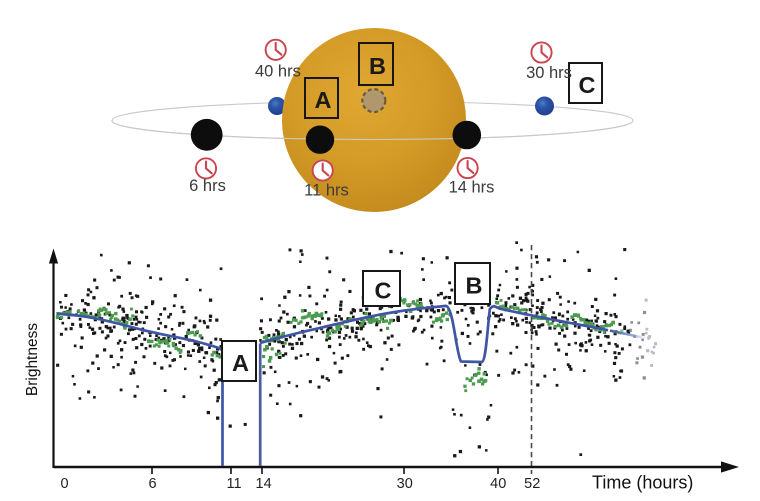  What do you see at coordinates (405, 484) in the screenshot?
I see `svg-text: 30` at bounding box center [405, 484].